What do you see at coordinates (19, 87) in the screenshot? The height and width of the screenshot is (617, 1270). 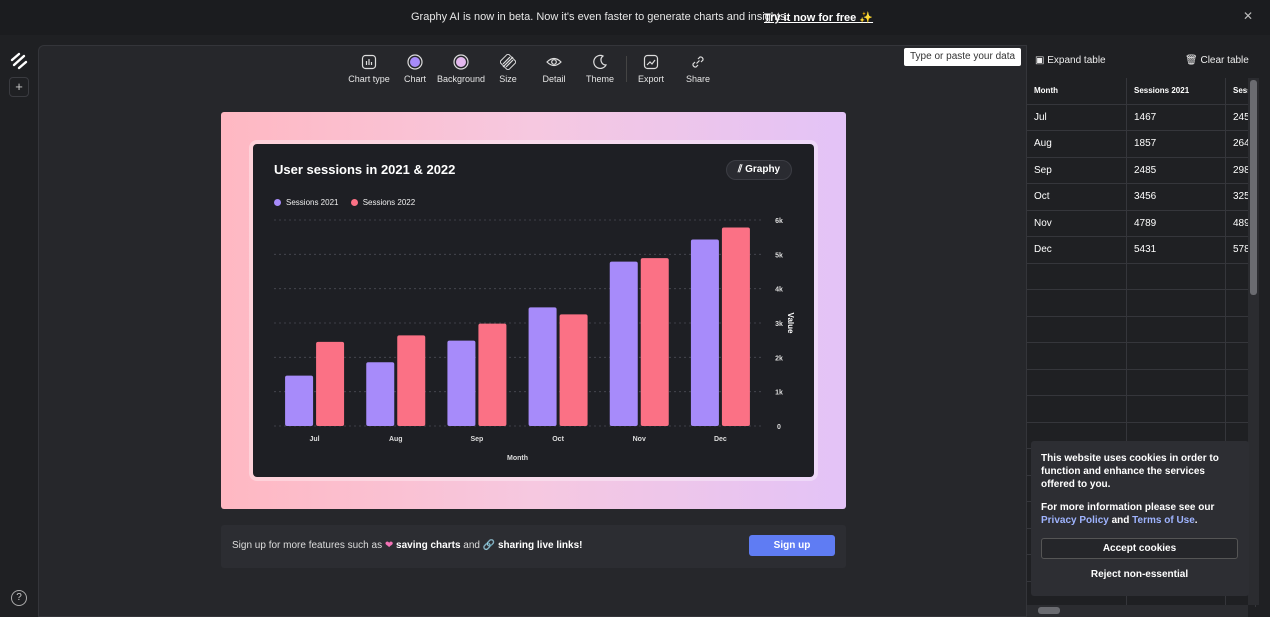 I see `new-chart-button: +` at bounding box center [19, 87].